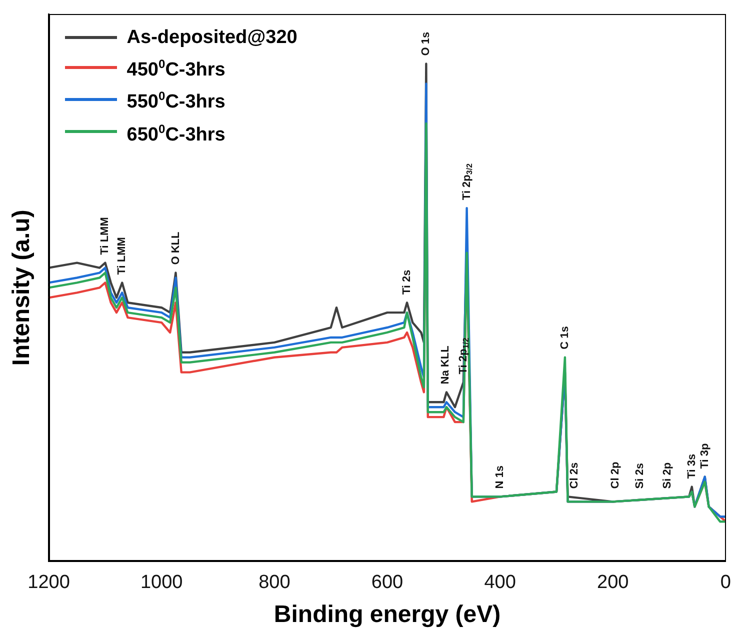 The image size is (734, 638). What do you see at coordinates (176, 248) in the screenshot?
I see `annotation: O KLL` at bounding box center [176, 248].